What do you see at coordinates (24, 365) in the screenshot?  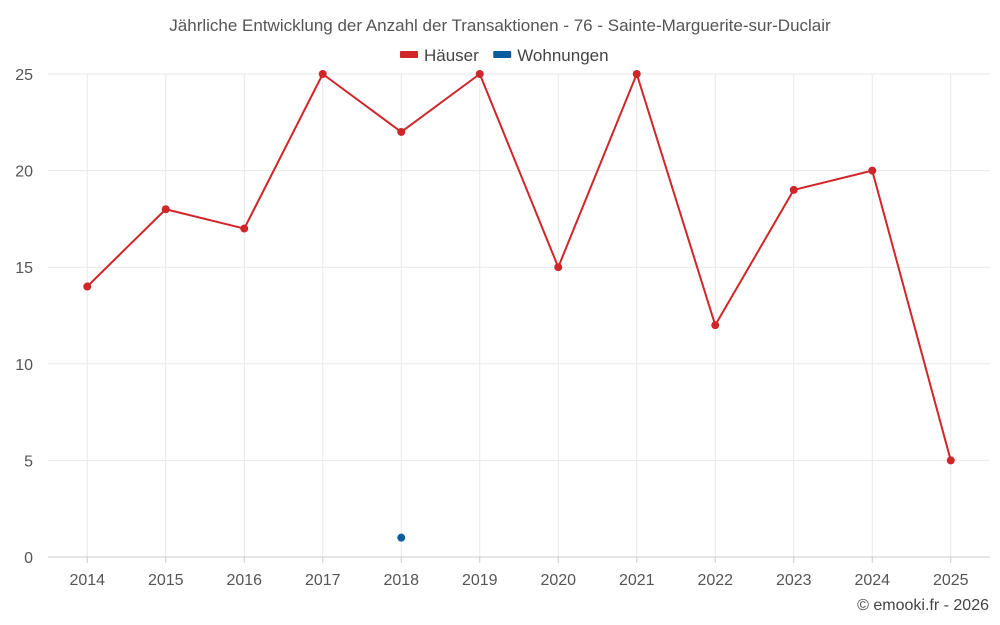 I see `y-tick-label: 10` at bounding box center [24, 365].